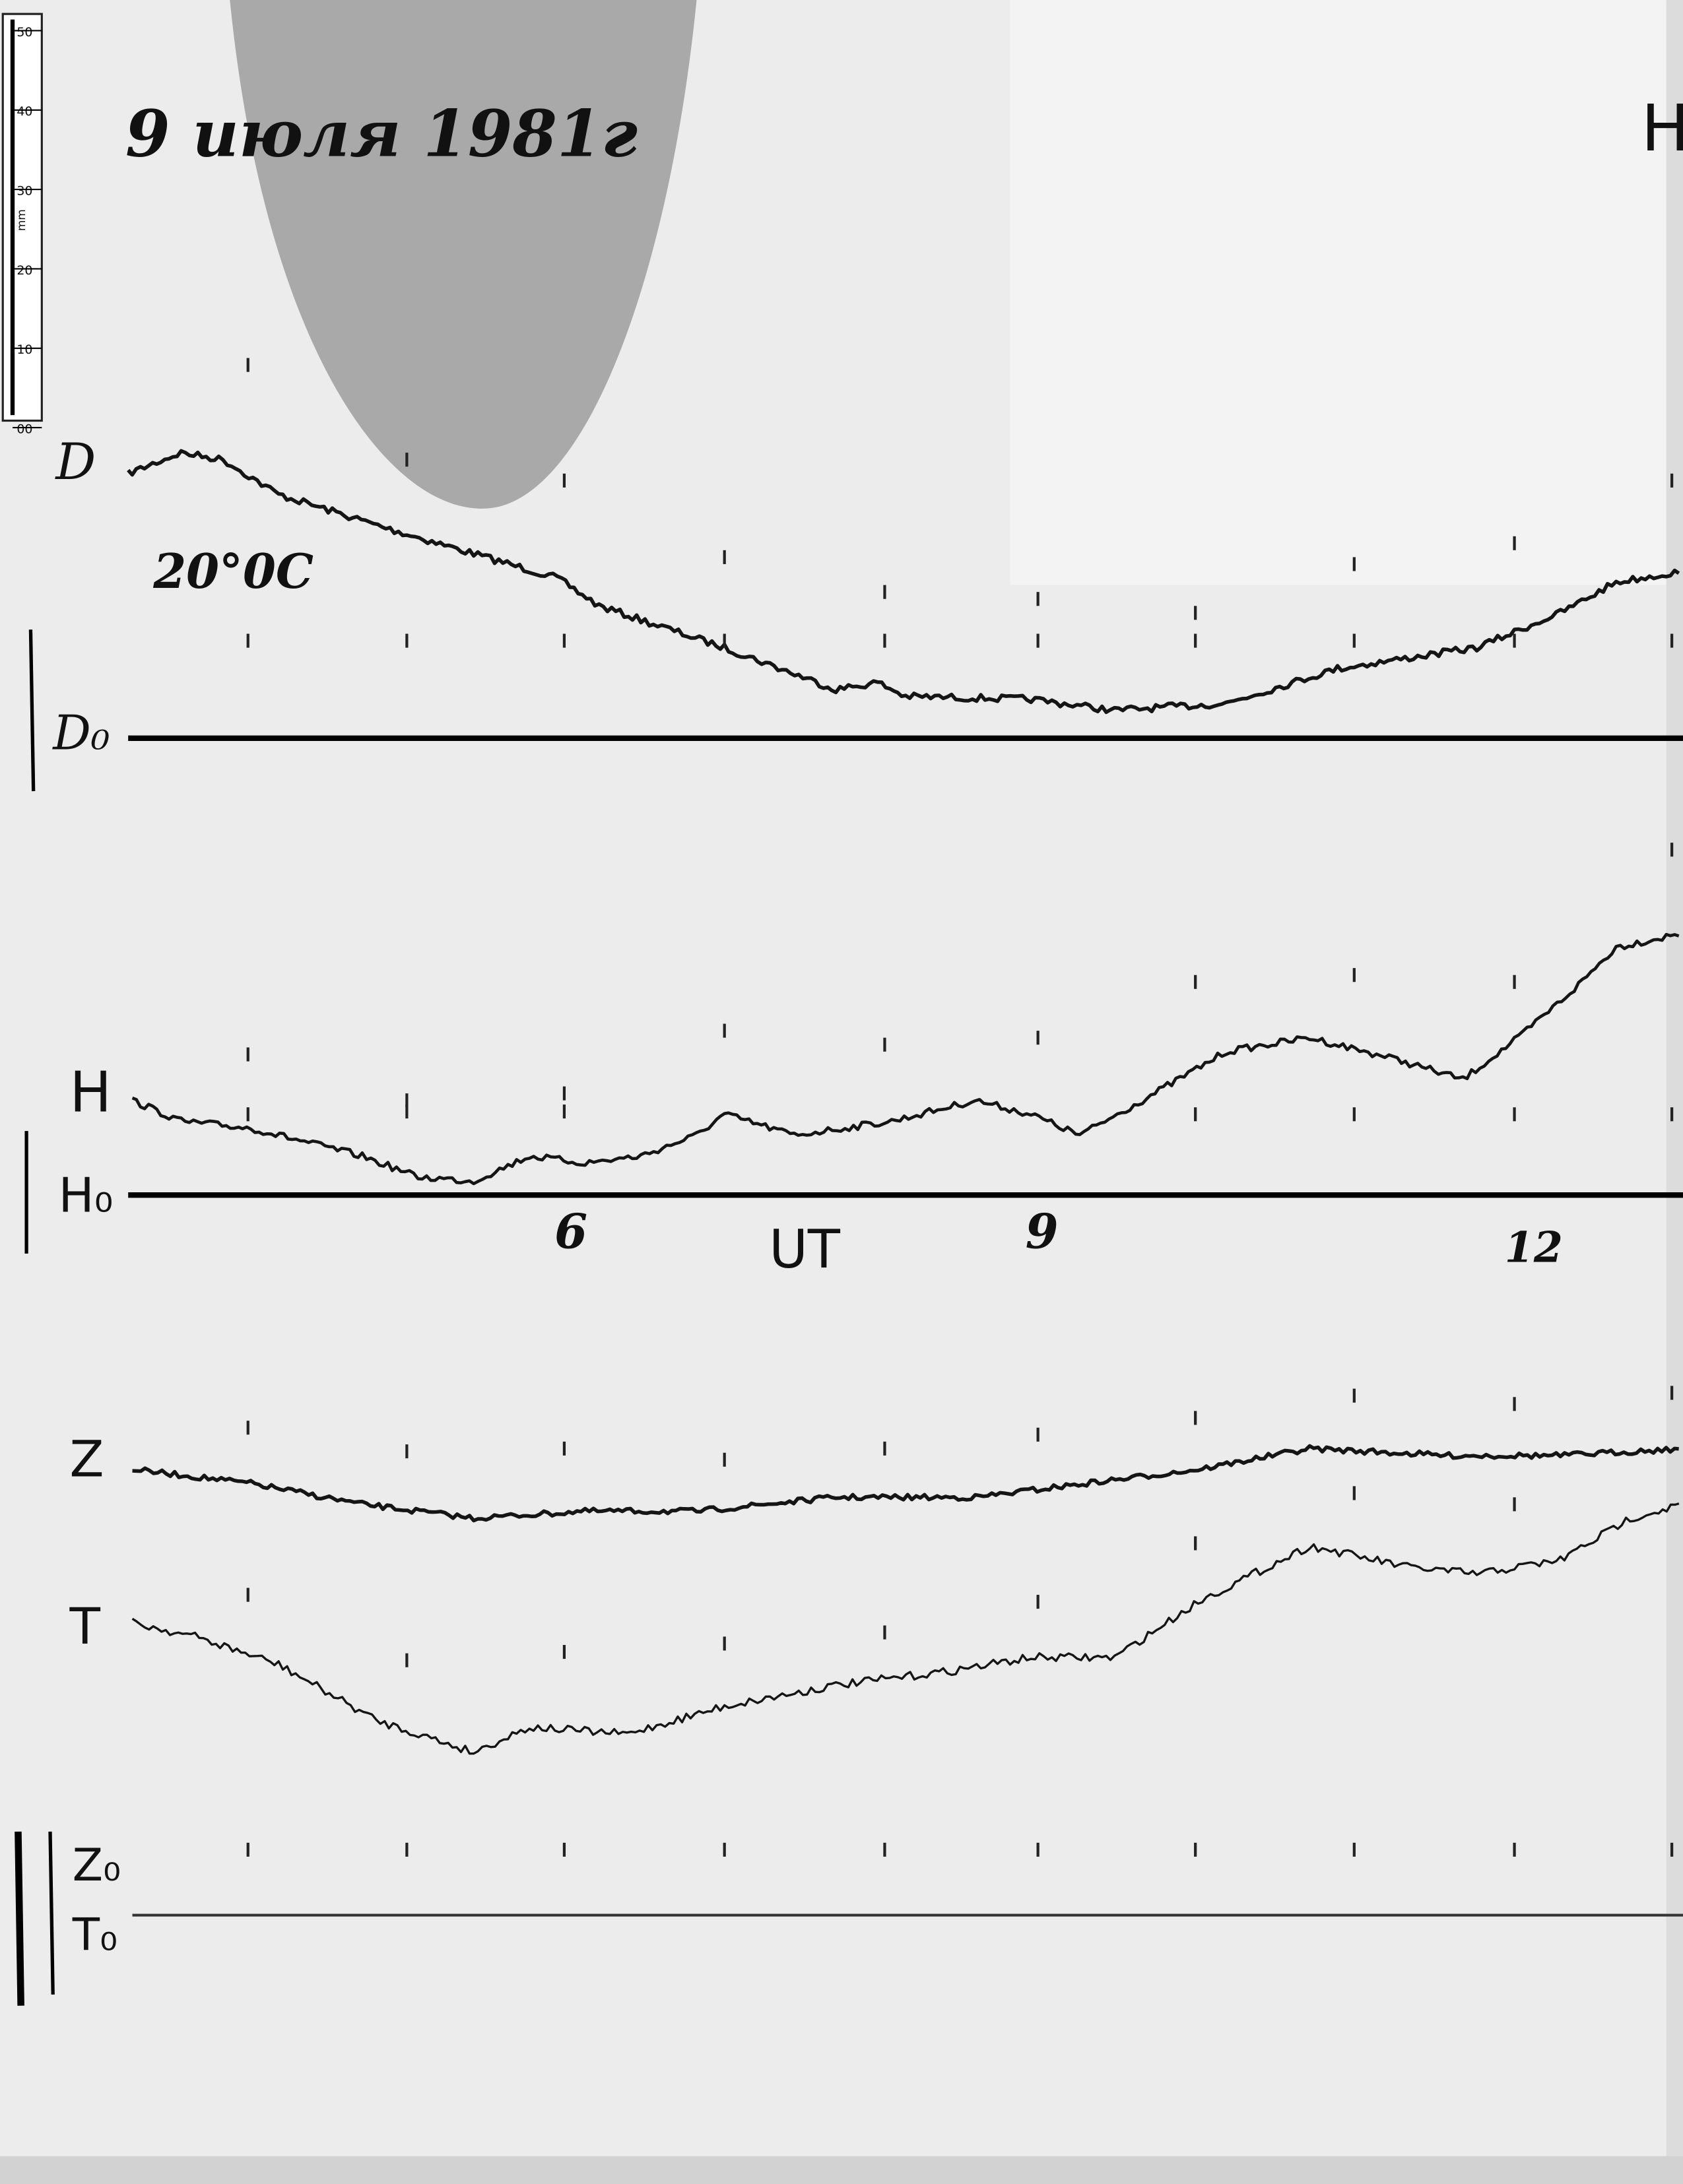  Describe the element at coordinates (463, 254) in the screenshot. I see `shadow` at that location.